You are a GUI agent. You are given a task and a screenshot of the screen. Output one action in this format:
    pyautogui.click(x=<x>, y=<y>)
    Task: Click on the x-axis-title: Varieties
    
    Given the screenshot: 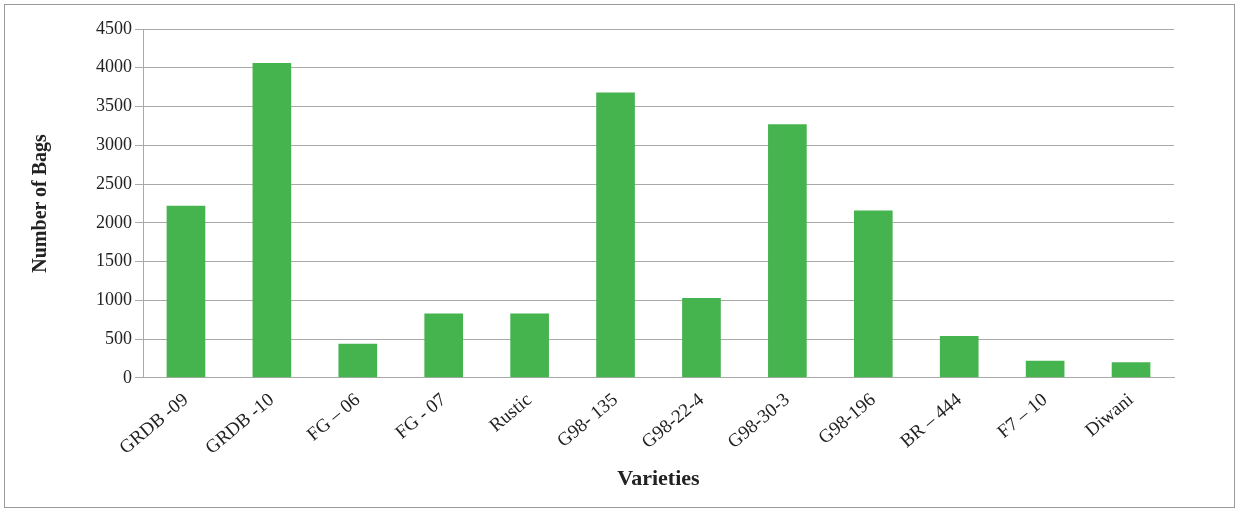 What is the action you would take?
    pyautogui.click(x=659, y=478)
    